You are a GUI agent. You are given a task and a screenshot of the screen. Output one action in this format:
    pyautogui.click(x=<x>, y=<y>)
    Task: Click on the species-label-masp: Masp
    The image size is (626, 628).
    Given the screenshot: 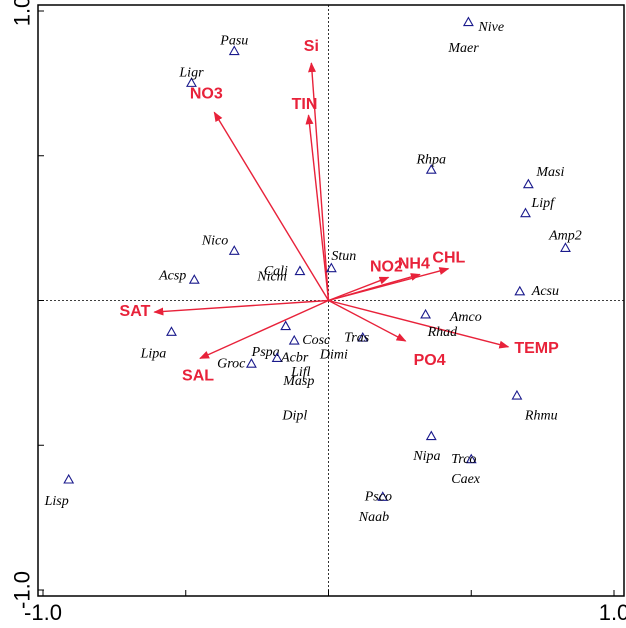 What is the action you would take?
    pyautogui.click(x=298, y=381)
    